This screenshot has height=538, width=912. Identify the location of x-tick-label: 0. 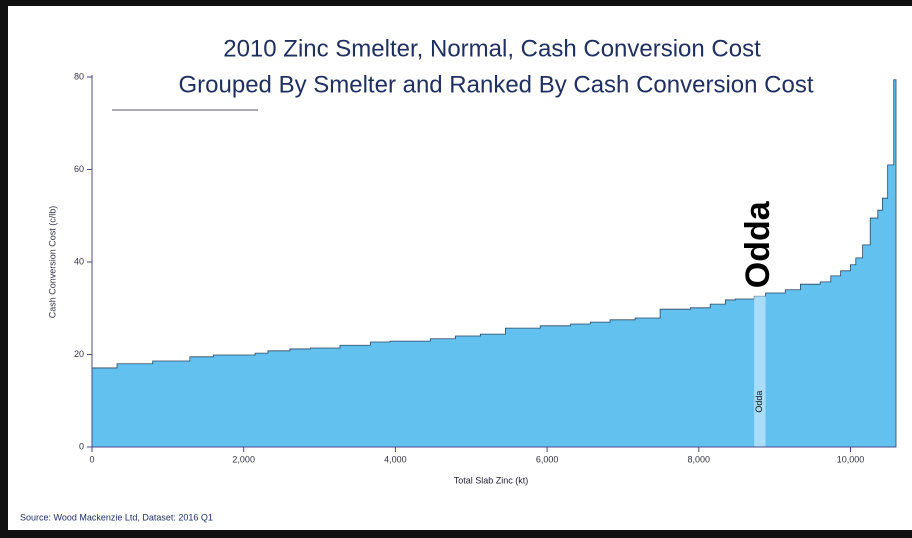
(91, 459).